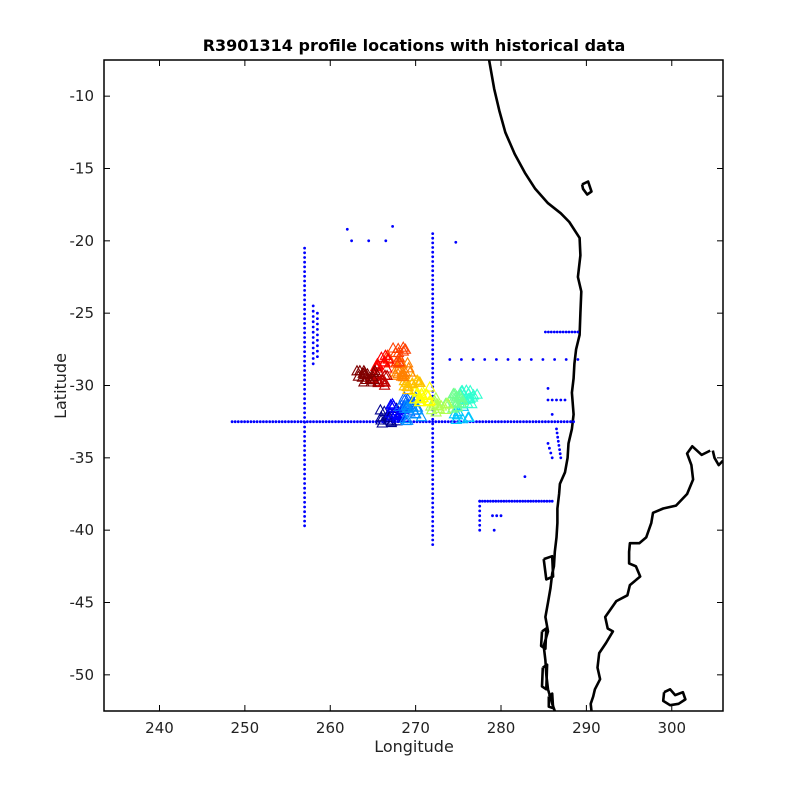 Image resolution: width=800 pixels, height=800 pixels. Describe the element at coordinates (245, 728) in the screenshot. I see `x-tick-label: 250` at that location.